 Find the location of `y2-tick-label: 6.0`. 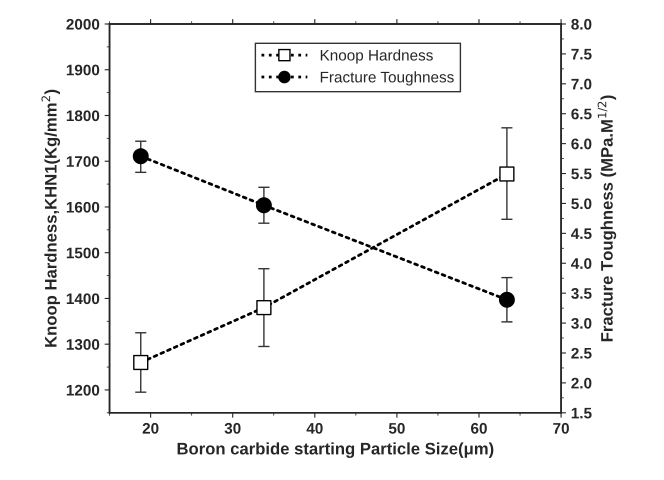

y2-tick-label: 6.0 is located at coordinates (581, 144).